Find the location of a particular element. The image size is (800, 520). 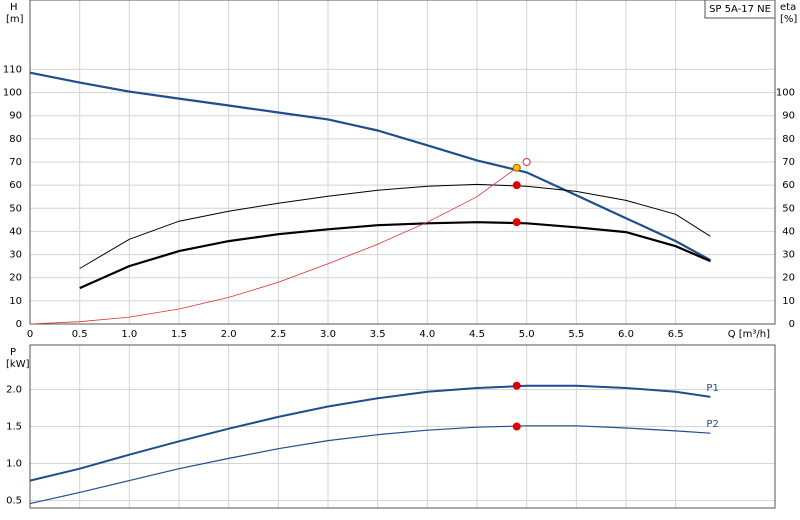

curve-label: P1 is located at coordinates (712, 388).